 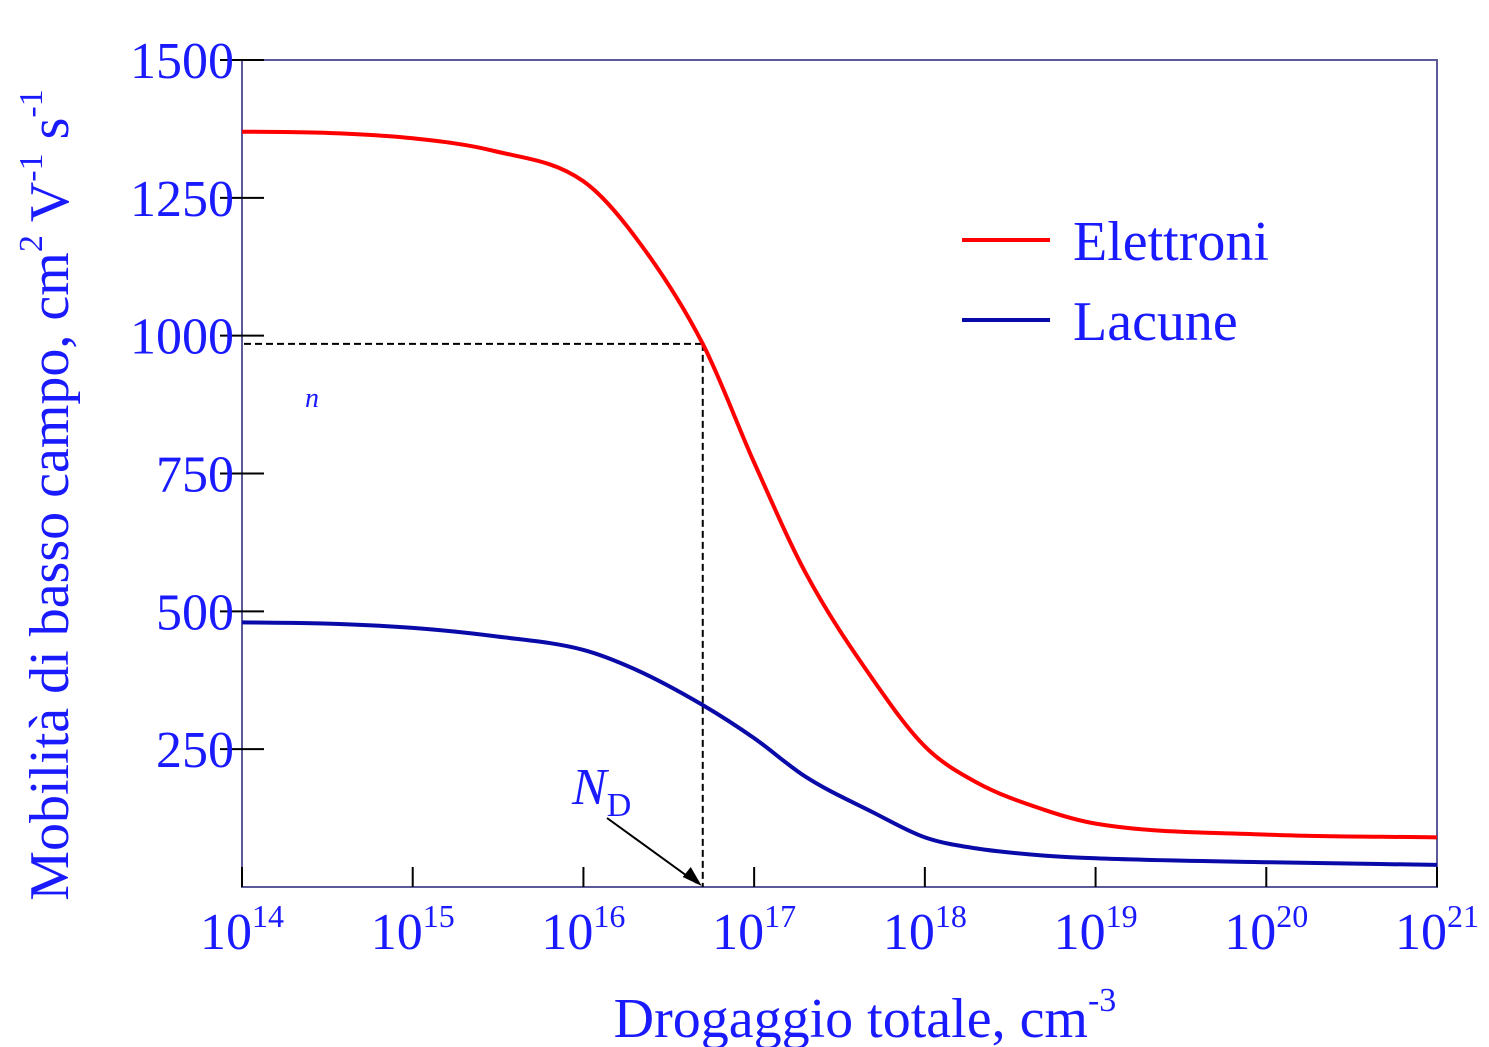 What do you see at coordinates (1292, 916) in the screenshot?
I see `x-tick-exponent: 20` at bounding box center [1292, 916].